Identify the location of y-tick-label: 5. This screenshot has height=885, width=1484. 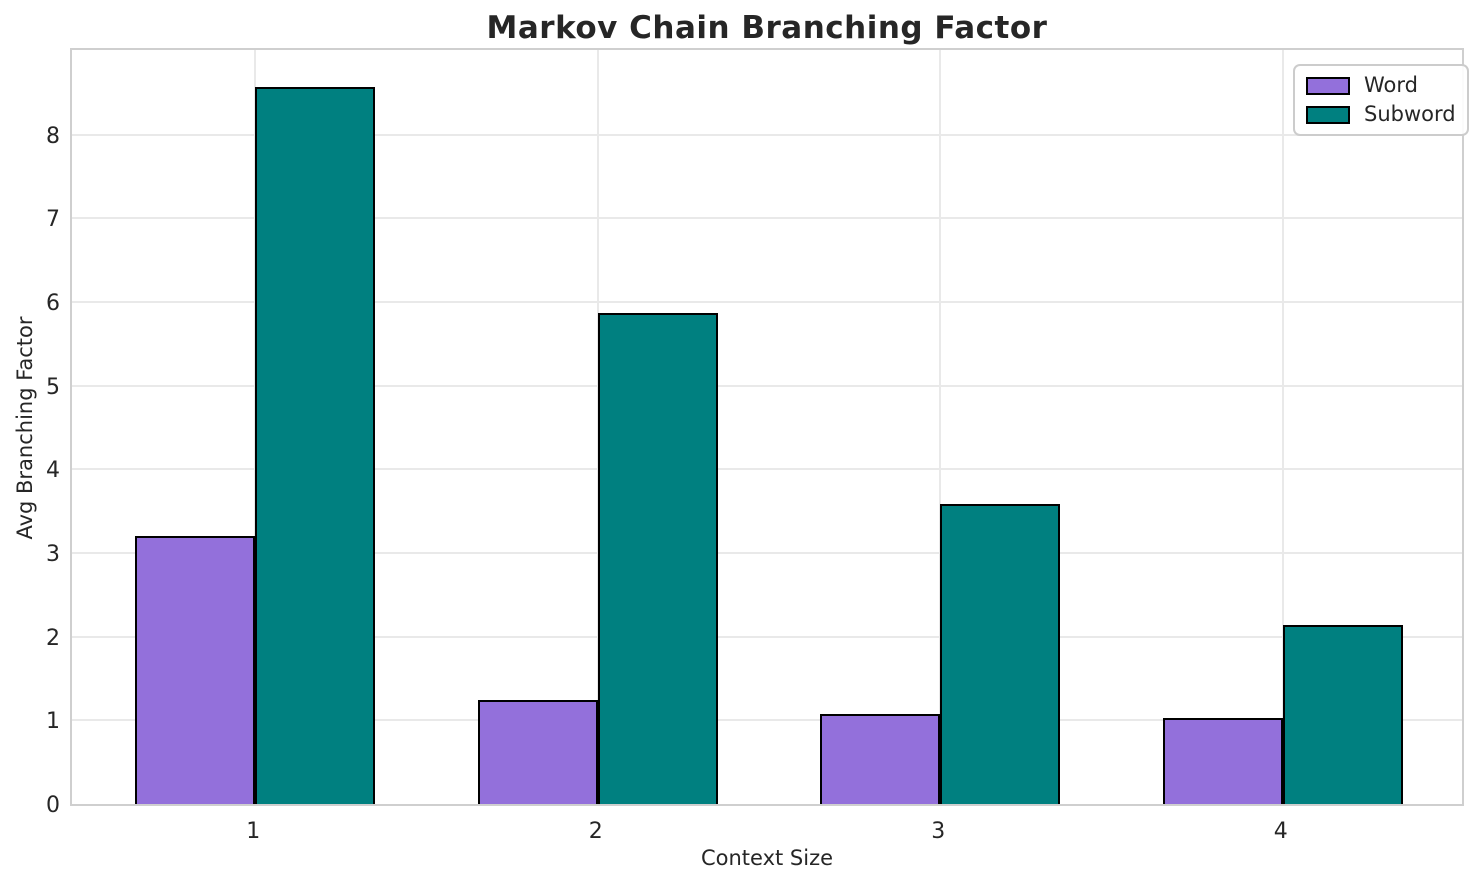
(53, 387).